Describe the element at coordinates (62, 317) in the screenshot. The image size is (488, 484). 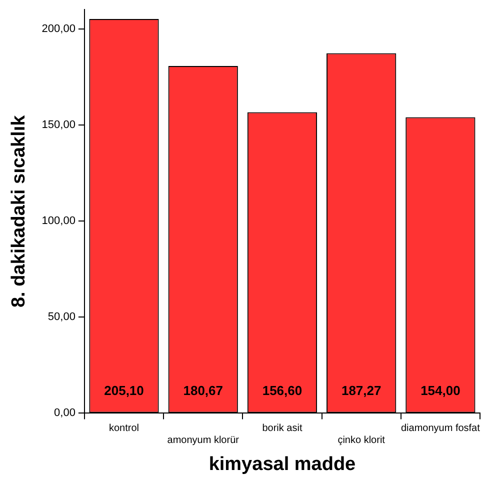
I see `y-tick-label: 50,00` at that location.